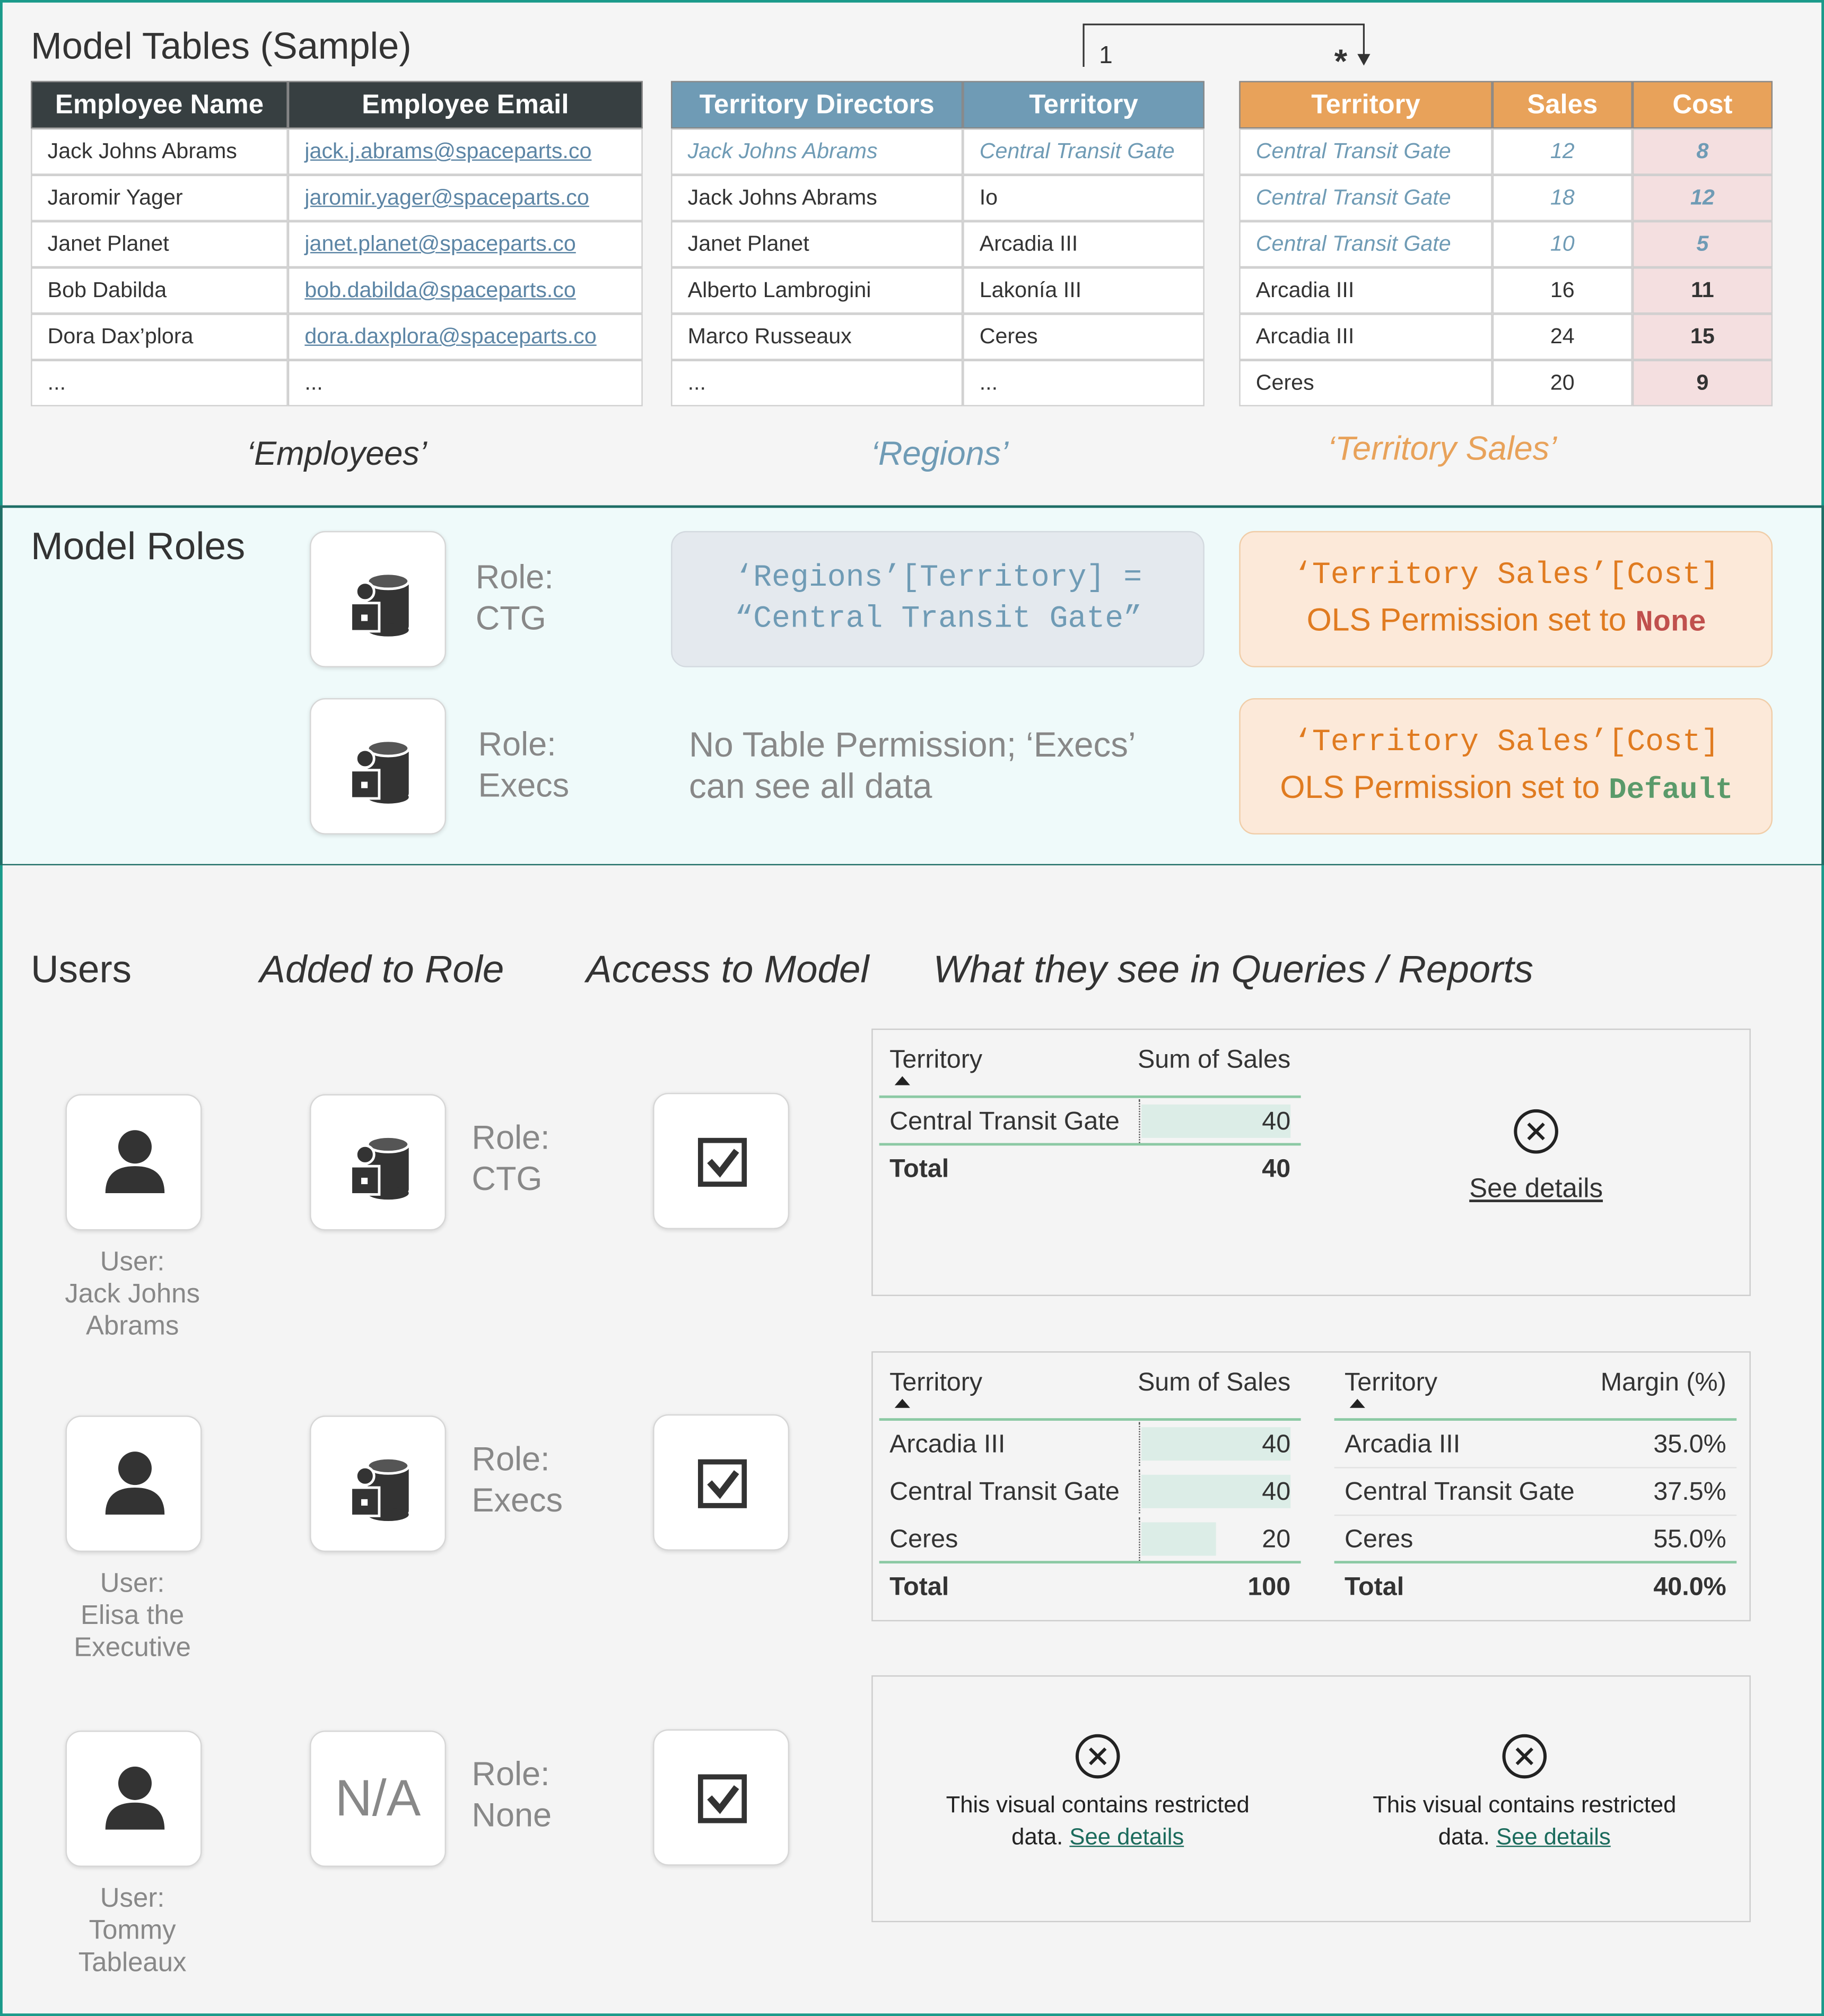  I want to click on role-icon: N/A, so click(378, 1799).